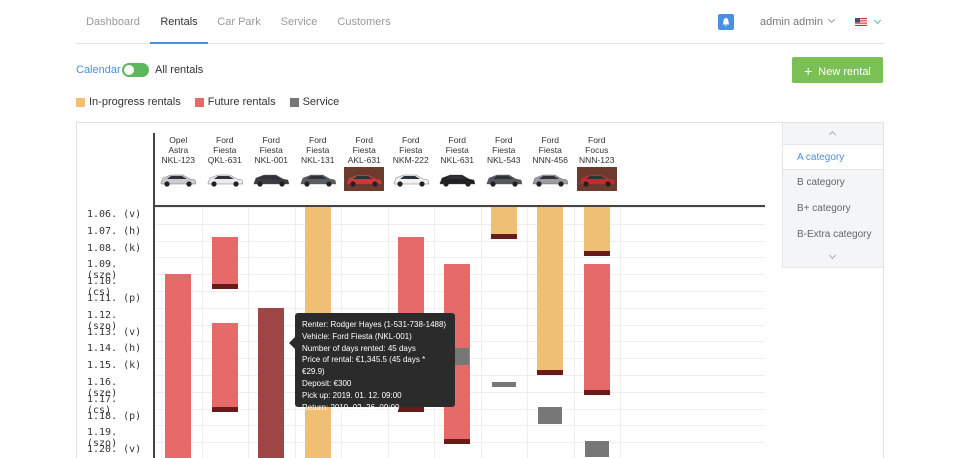 The width and height of the screenshot is (960, 458). Describe the element at coordinates (102, 287) in the screenshot. I see `day-label: 1.10. (cs)` at that location.